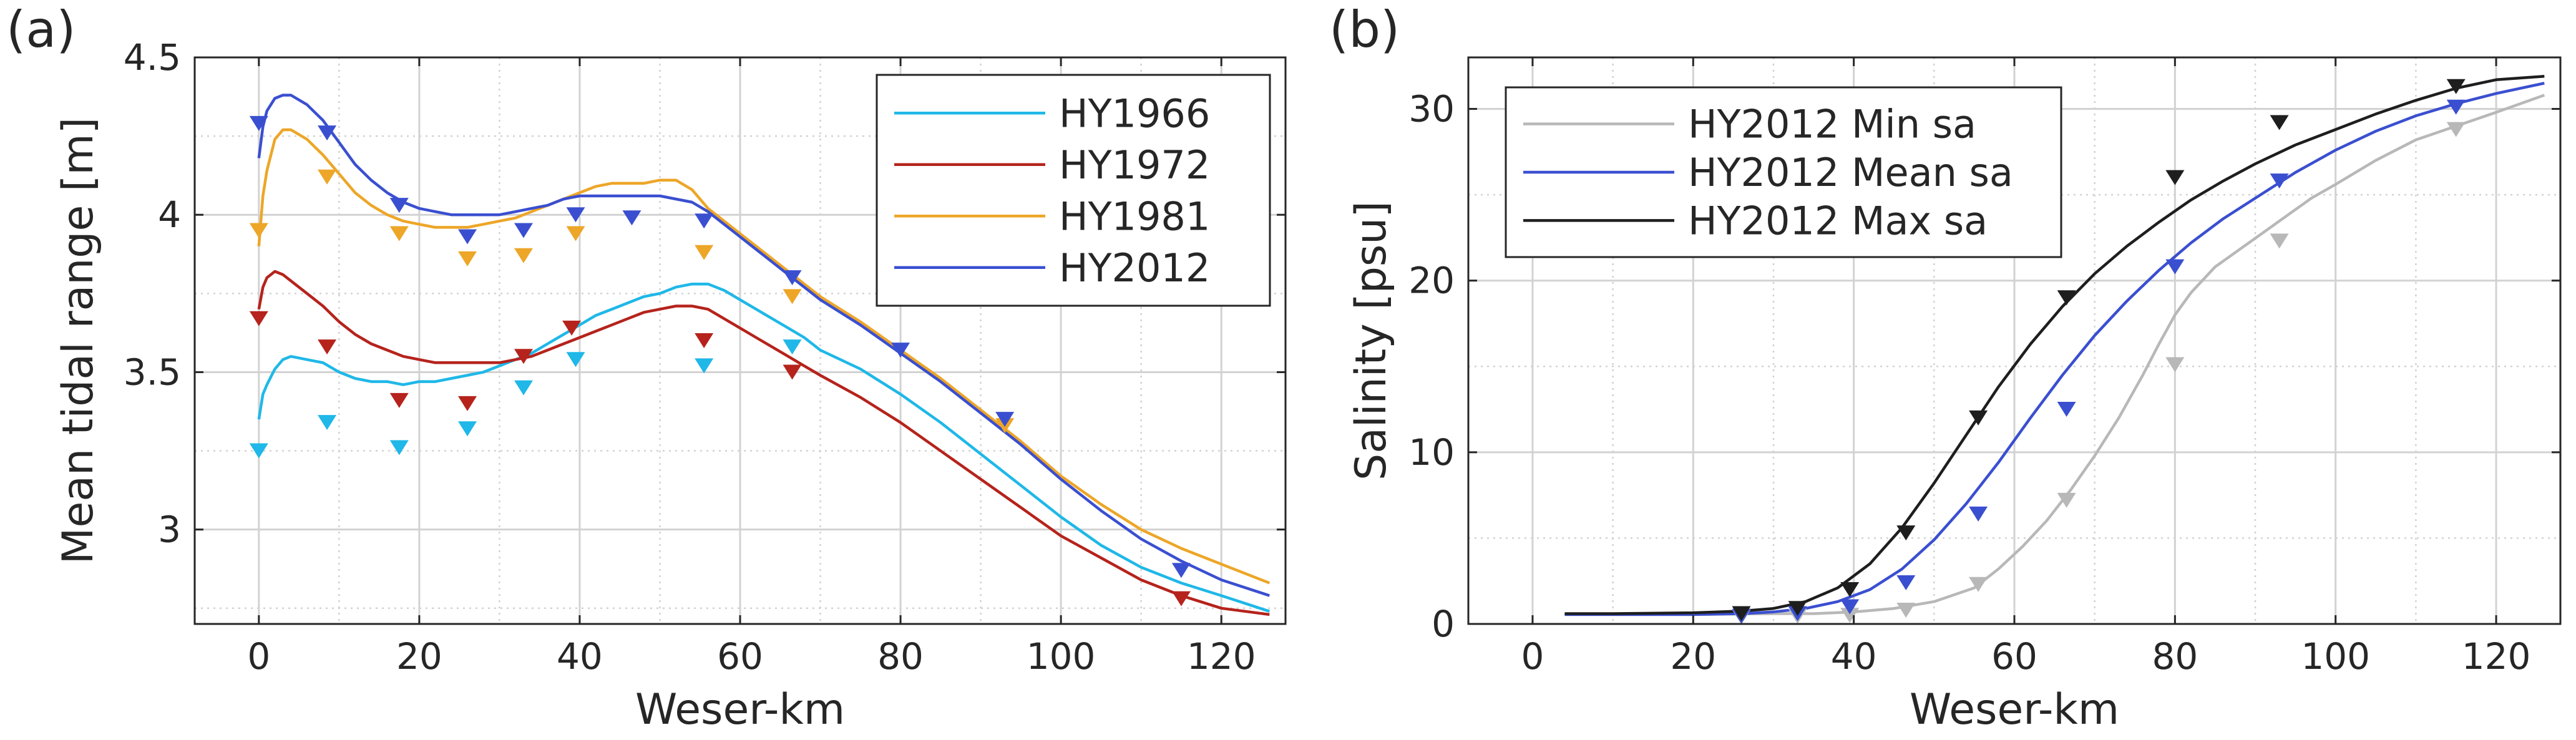 This screenshot has width=2576, height=740. What do you see at coordinates (1061, 656) in the screenshot?
I see `x-tick-label: 100` at bounding box center [1061, 656].